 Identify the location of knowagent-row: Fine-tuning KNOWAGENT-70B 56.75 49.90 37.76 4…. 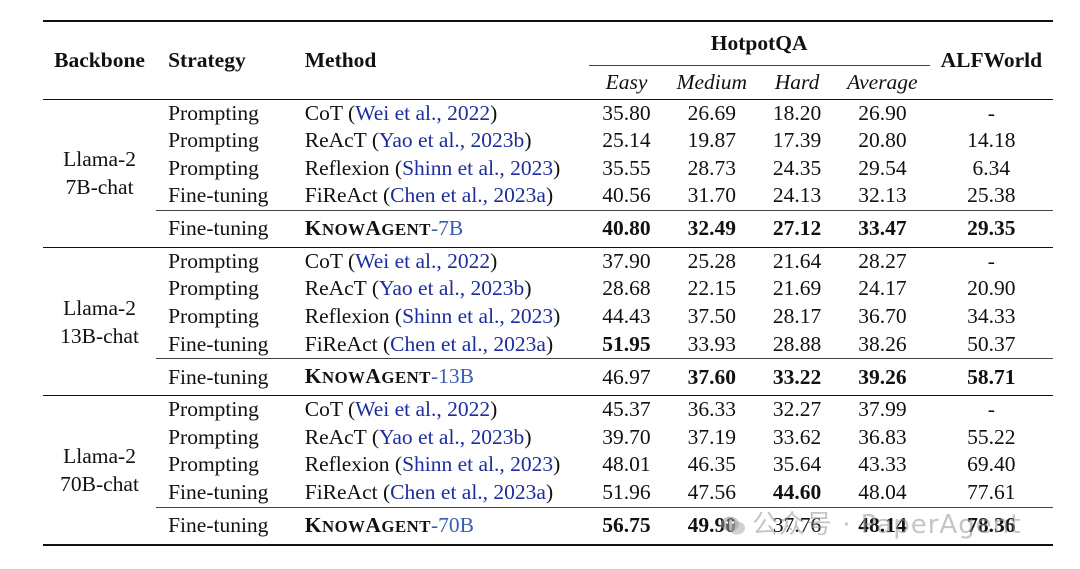
(548, 525).